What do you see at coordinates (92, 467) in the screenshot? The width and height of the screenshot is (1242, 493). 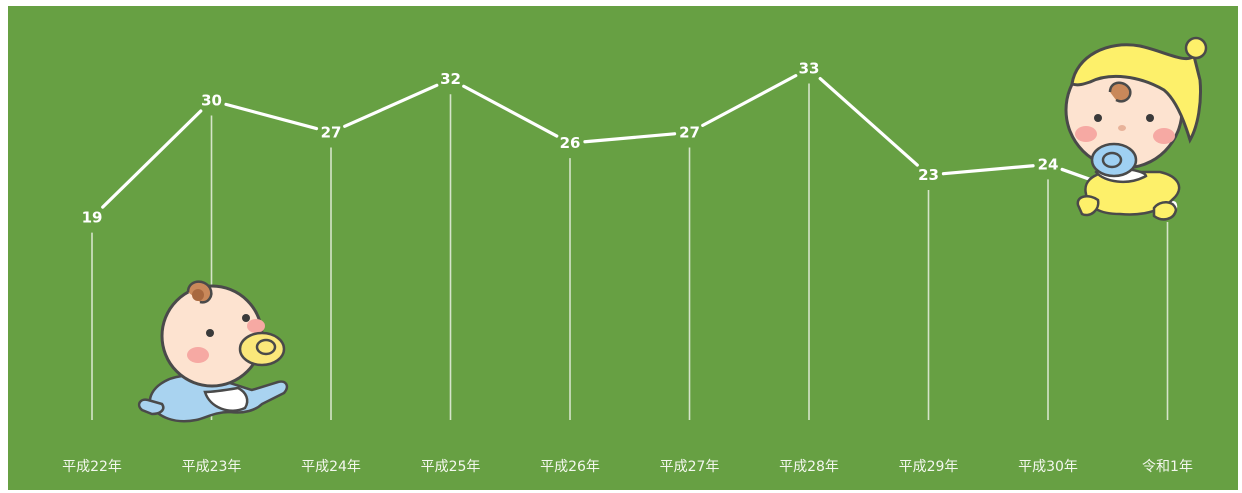 I see `x-tick-label: 平成22年` at bounding box center [92, 467].